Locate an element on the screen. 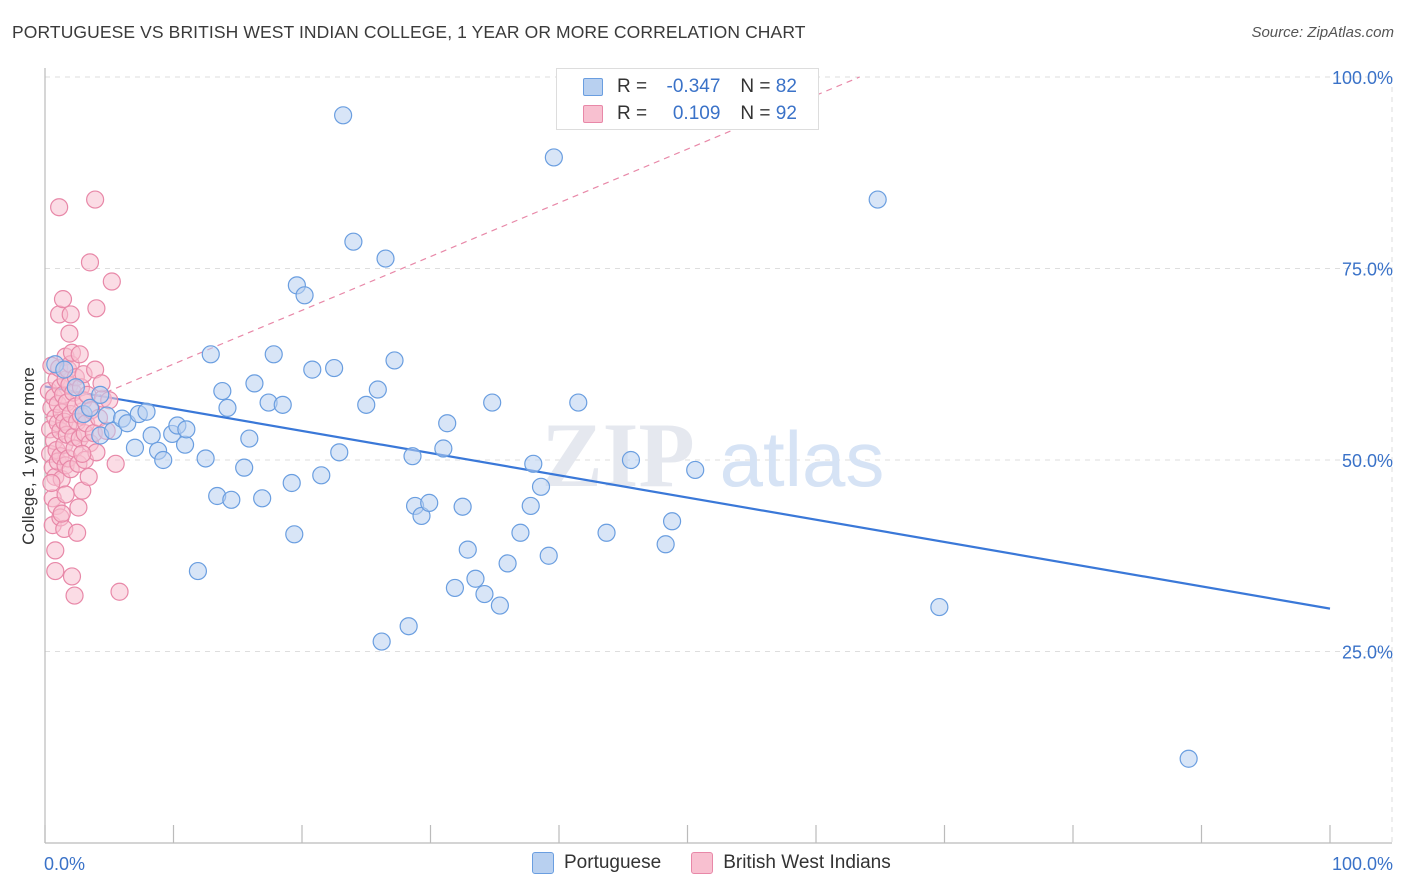  series-label-portuguese: Portuguese is located at coordinates (613, 862).